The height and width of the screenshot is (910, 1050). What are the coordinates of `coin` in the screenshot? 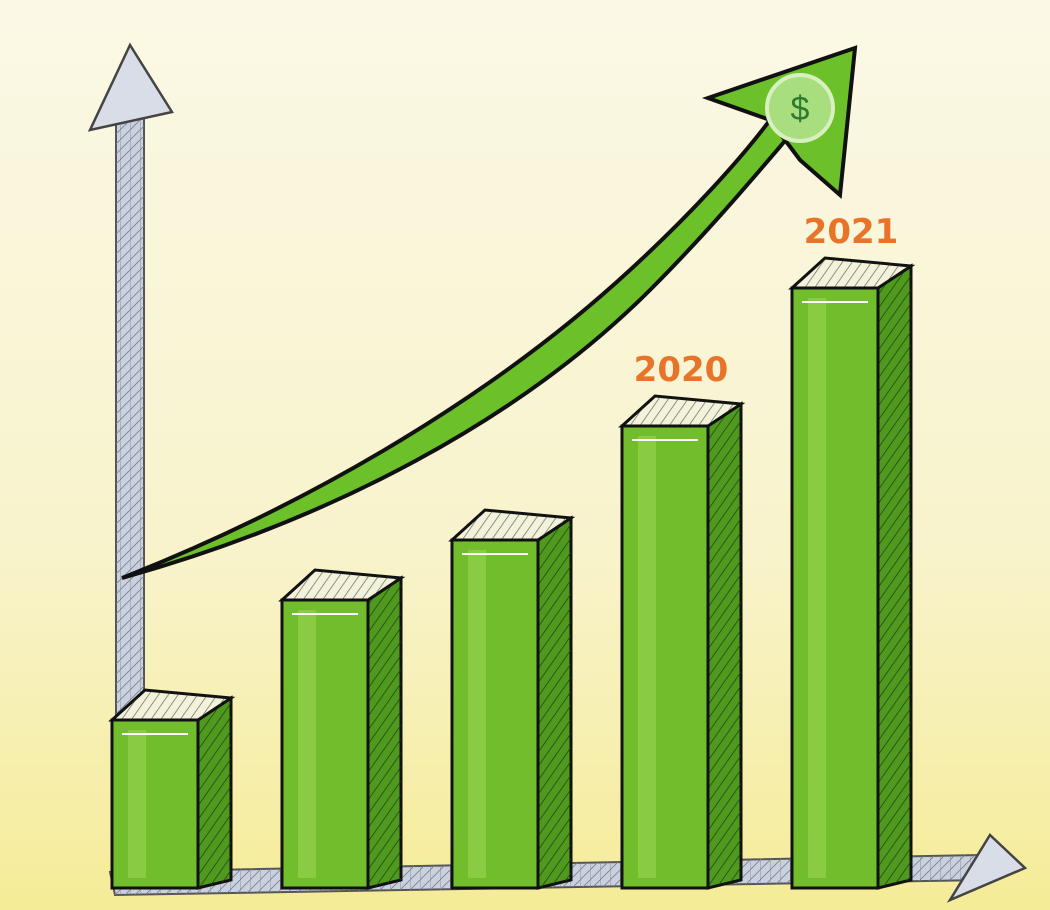 It's located at (800, 108).